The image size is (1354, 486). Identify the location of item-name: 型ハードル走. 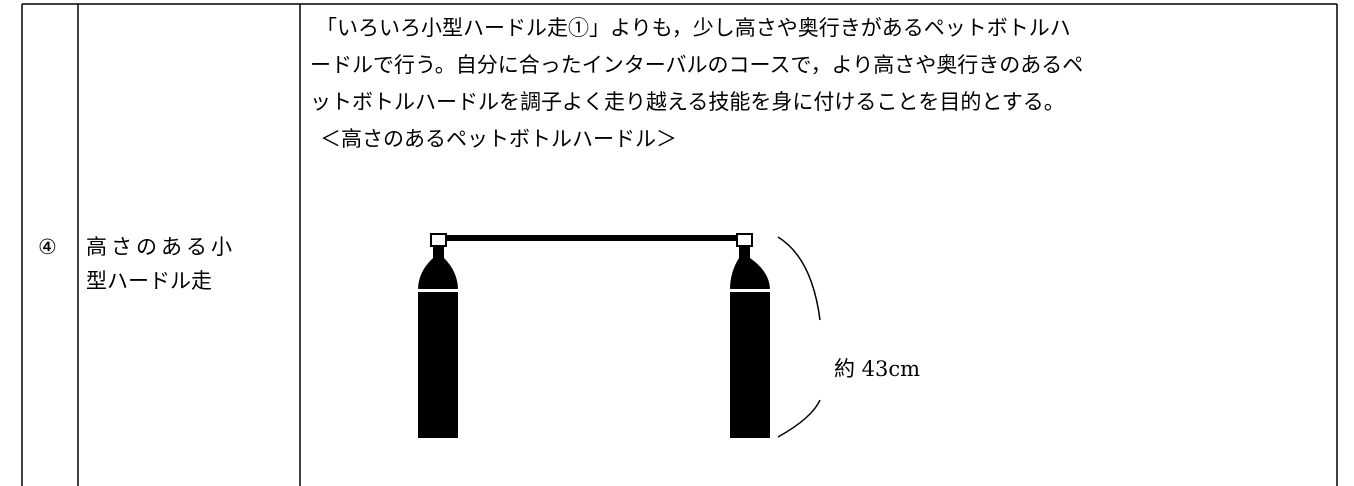
(149, 281).